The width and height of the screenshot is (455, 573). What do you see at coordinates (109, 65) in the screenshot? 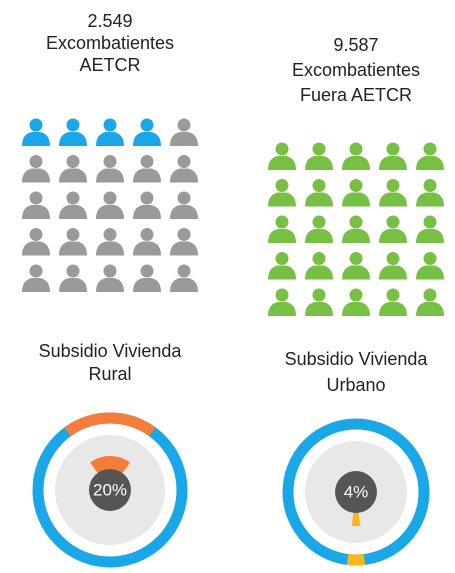
I see `label-line: AETCR` at bounding box center [109, 65].